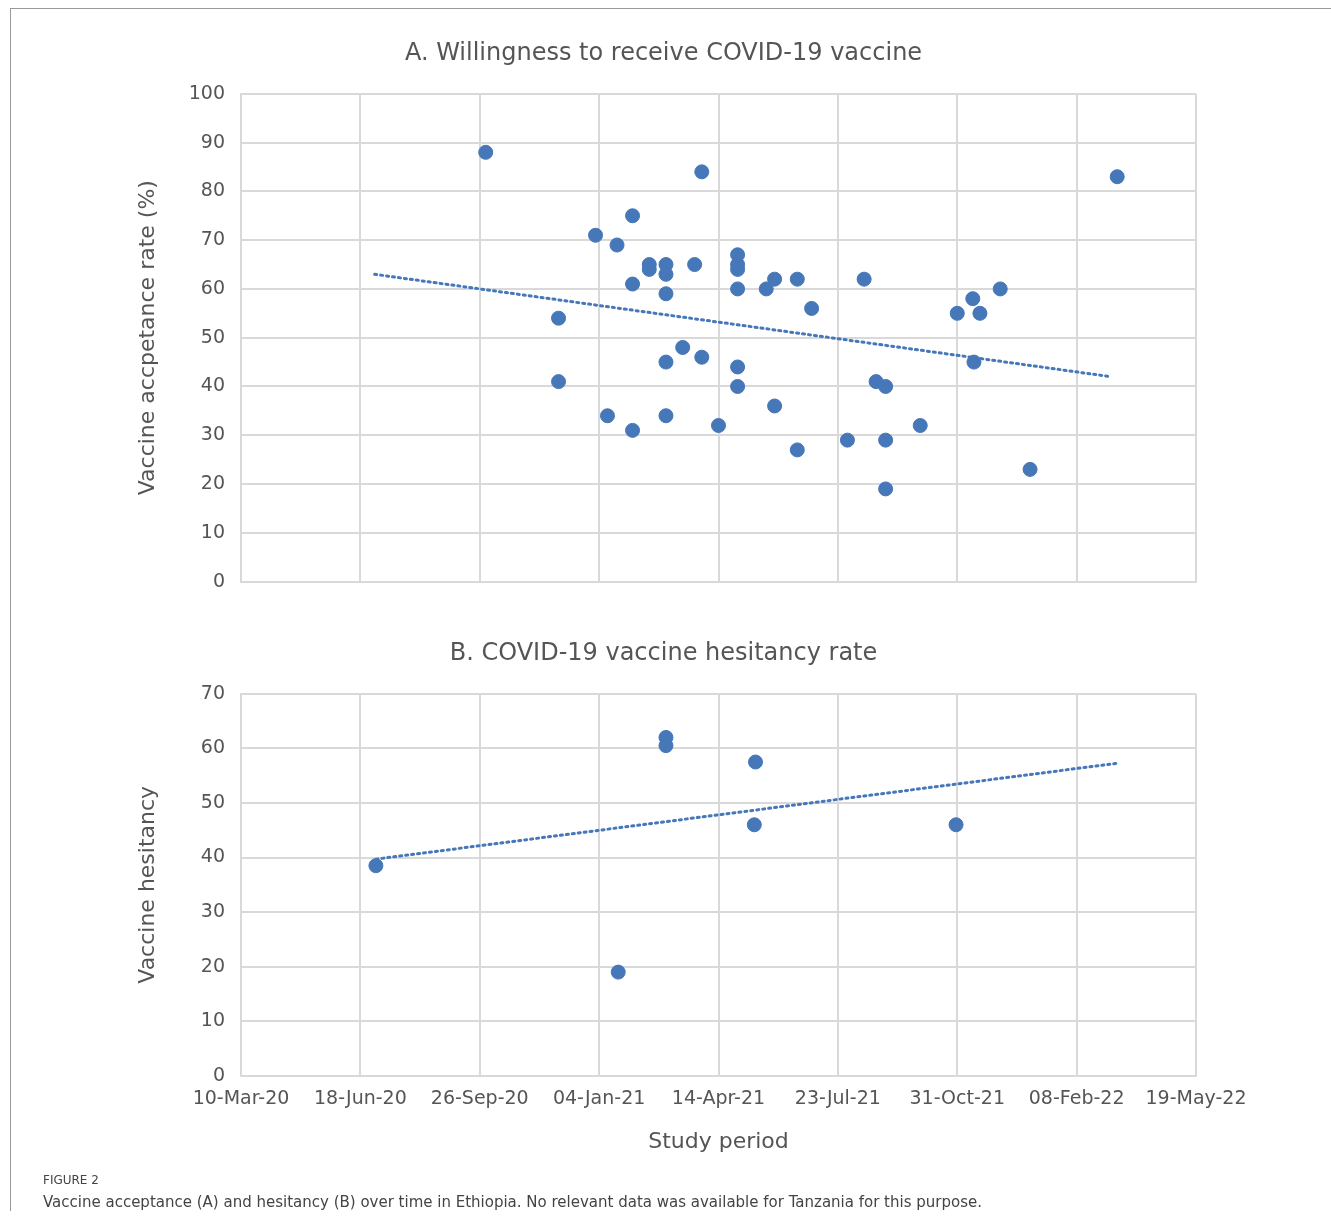 The width and height of the screenshot is (1331, 1229). Describe the element at coordinates (599, 1097) in the screenshot. I see `x-tick-label: 04-Jan-21` at that location.